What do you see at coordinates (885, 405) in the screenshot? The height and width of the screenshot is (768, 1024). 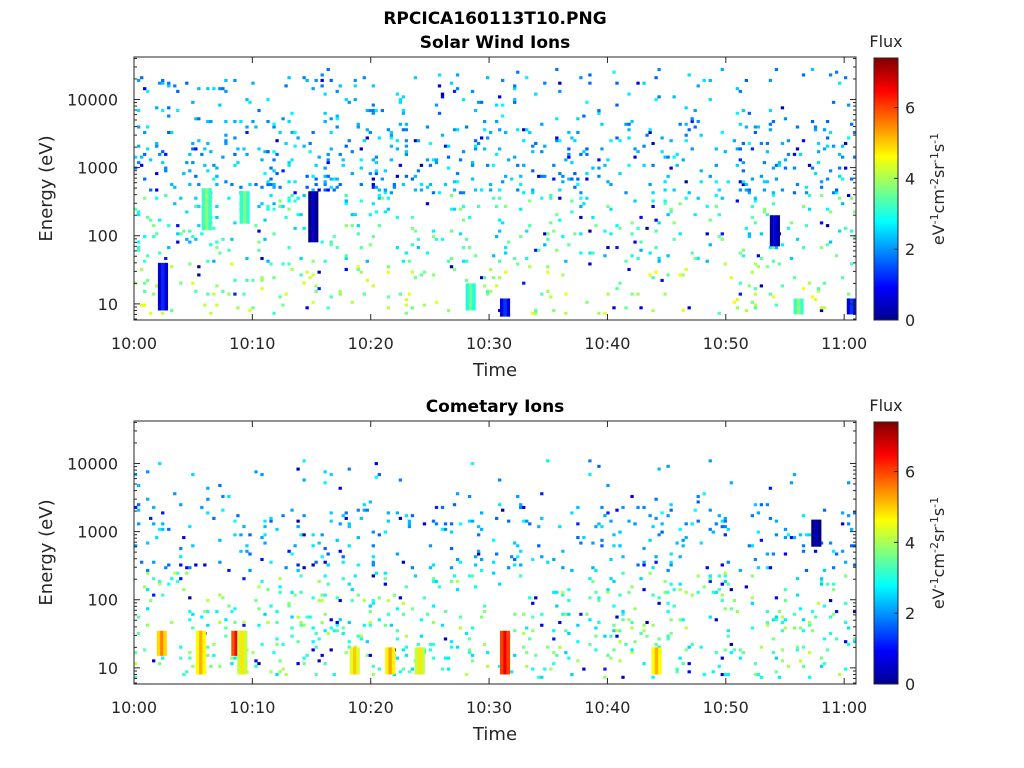 I see `colorbar-title: Flux` at bounding box center [885, 405].